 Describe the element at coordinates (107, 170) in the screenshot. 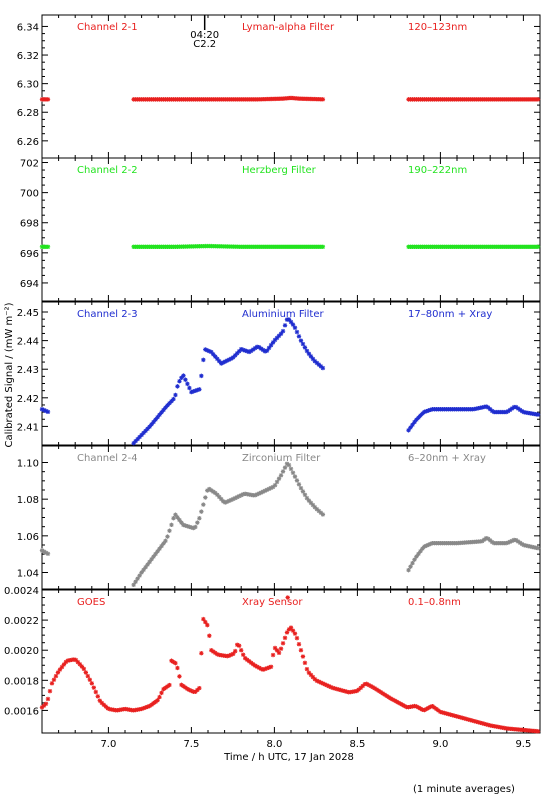

I see `channel-label: Channel 2-2` at that location.